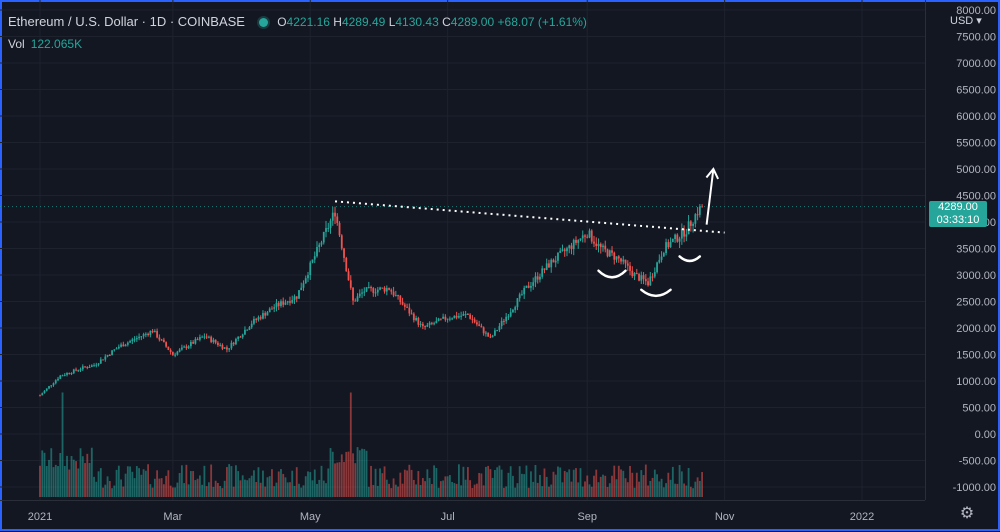 This screenshot has width=1000, height=532. What do you see at coordinates (976, 64) in the screenshot?
I see `price-tick-label: 7000.00` at bounding box center [976, 64].